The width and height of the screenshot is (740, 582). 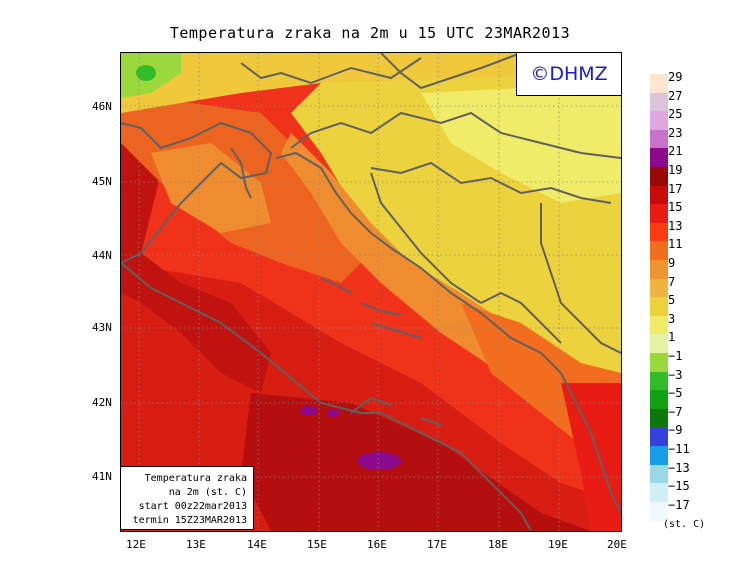 I want to click on legend-label: −3, so click(x=675, y=374).